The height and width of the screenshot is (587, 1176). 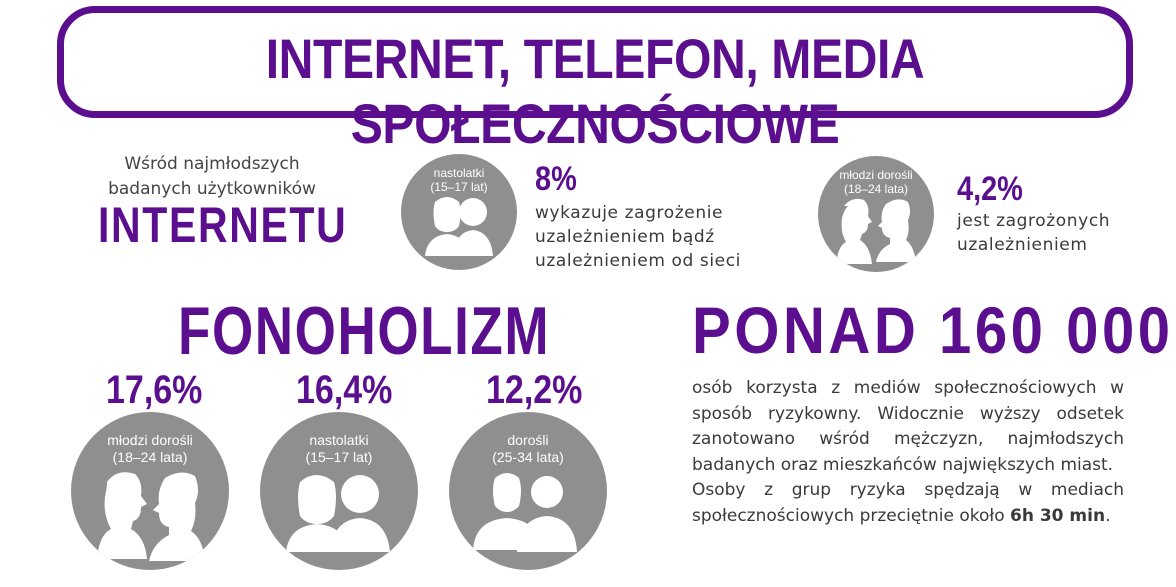 I want to click on paragraph-2-end: ., so click(x=1108, y=515).